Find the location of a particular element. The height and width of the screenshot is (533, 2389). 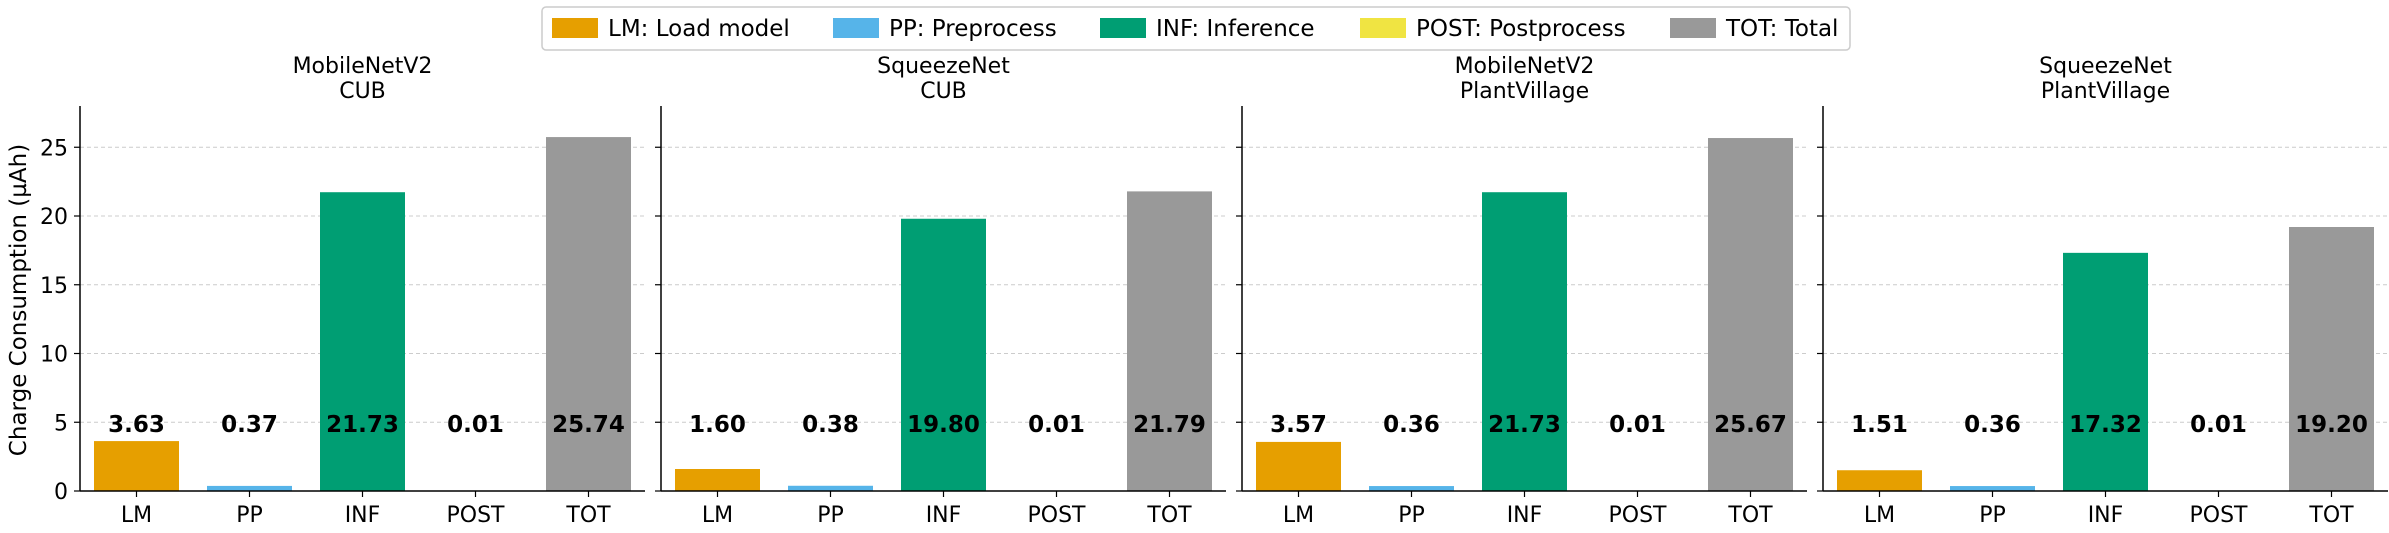

y-tick-label: 10 is located at coordinates (54, 355).